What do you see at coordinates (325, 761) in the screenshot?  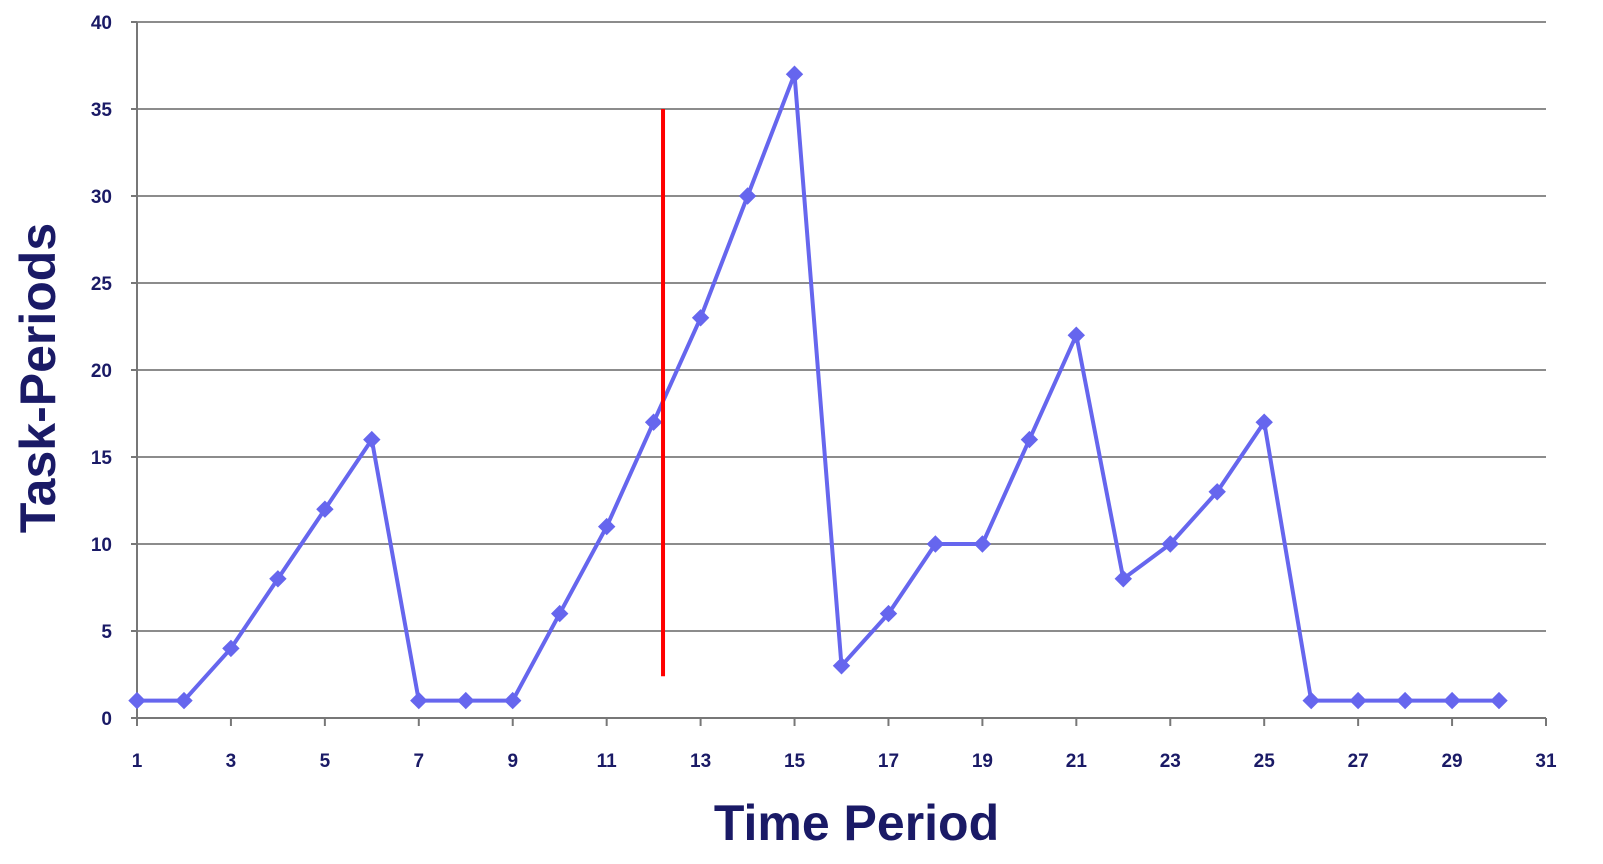 I see `x-tick-label: 5` at bounding box center [325, 761].